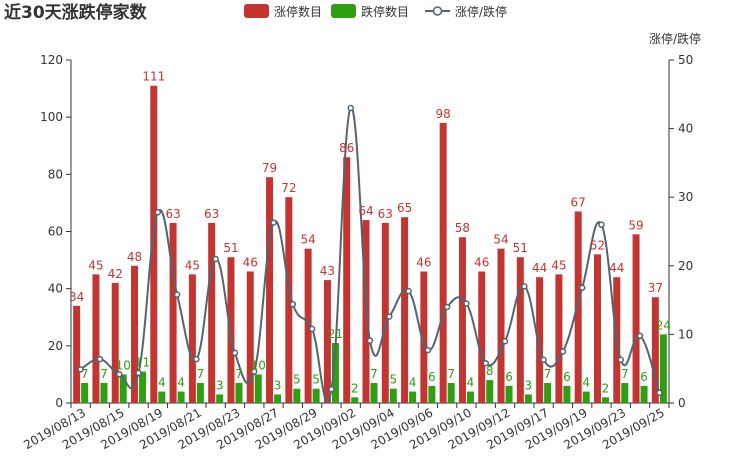 The image size is (750, 463). What do you see at coordinates (462, 228) in the screenshot?
I see `data-label-limit-up: 58` at bounding box center [462, 228].